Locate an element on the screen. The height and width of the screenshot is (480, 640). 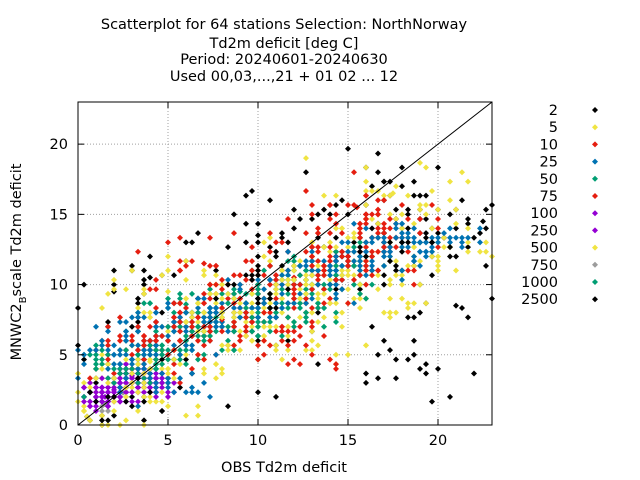
legend-label-2500: 2500 is located at coordinates (539, 300).